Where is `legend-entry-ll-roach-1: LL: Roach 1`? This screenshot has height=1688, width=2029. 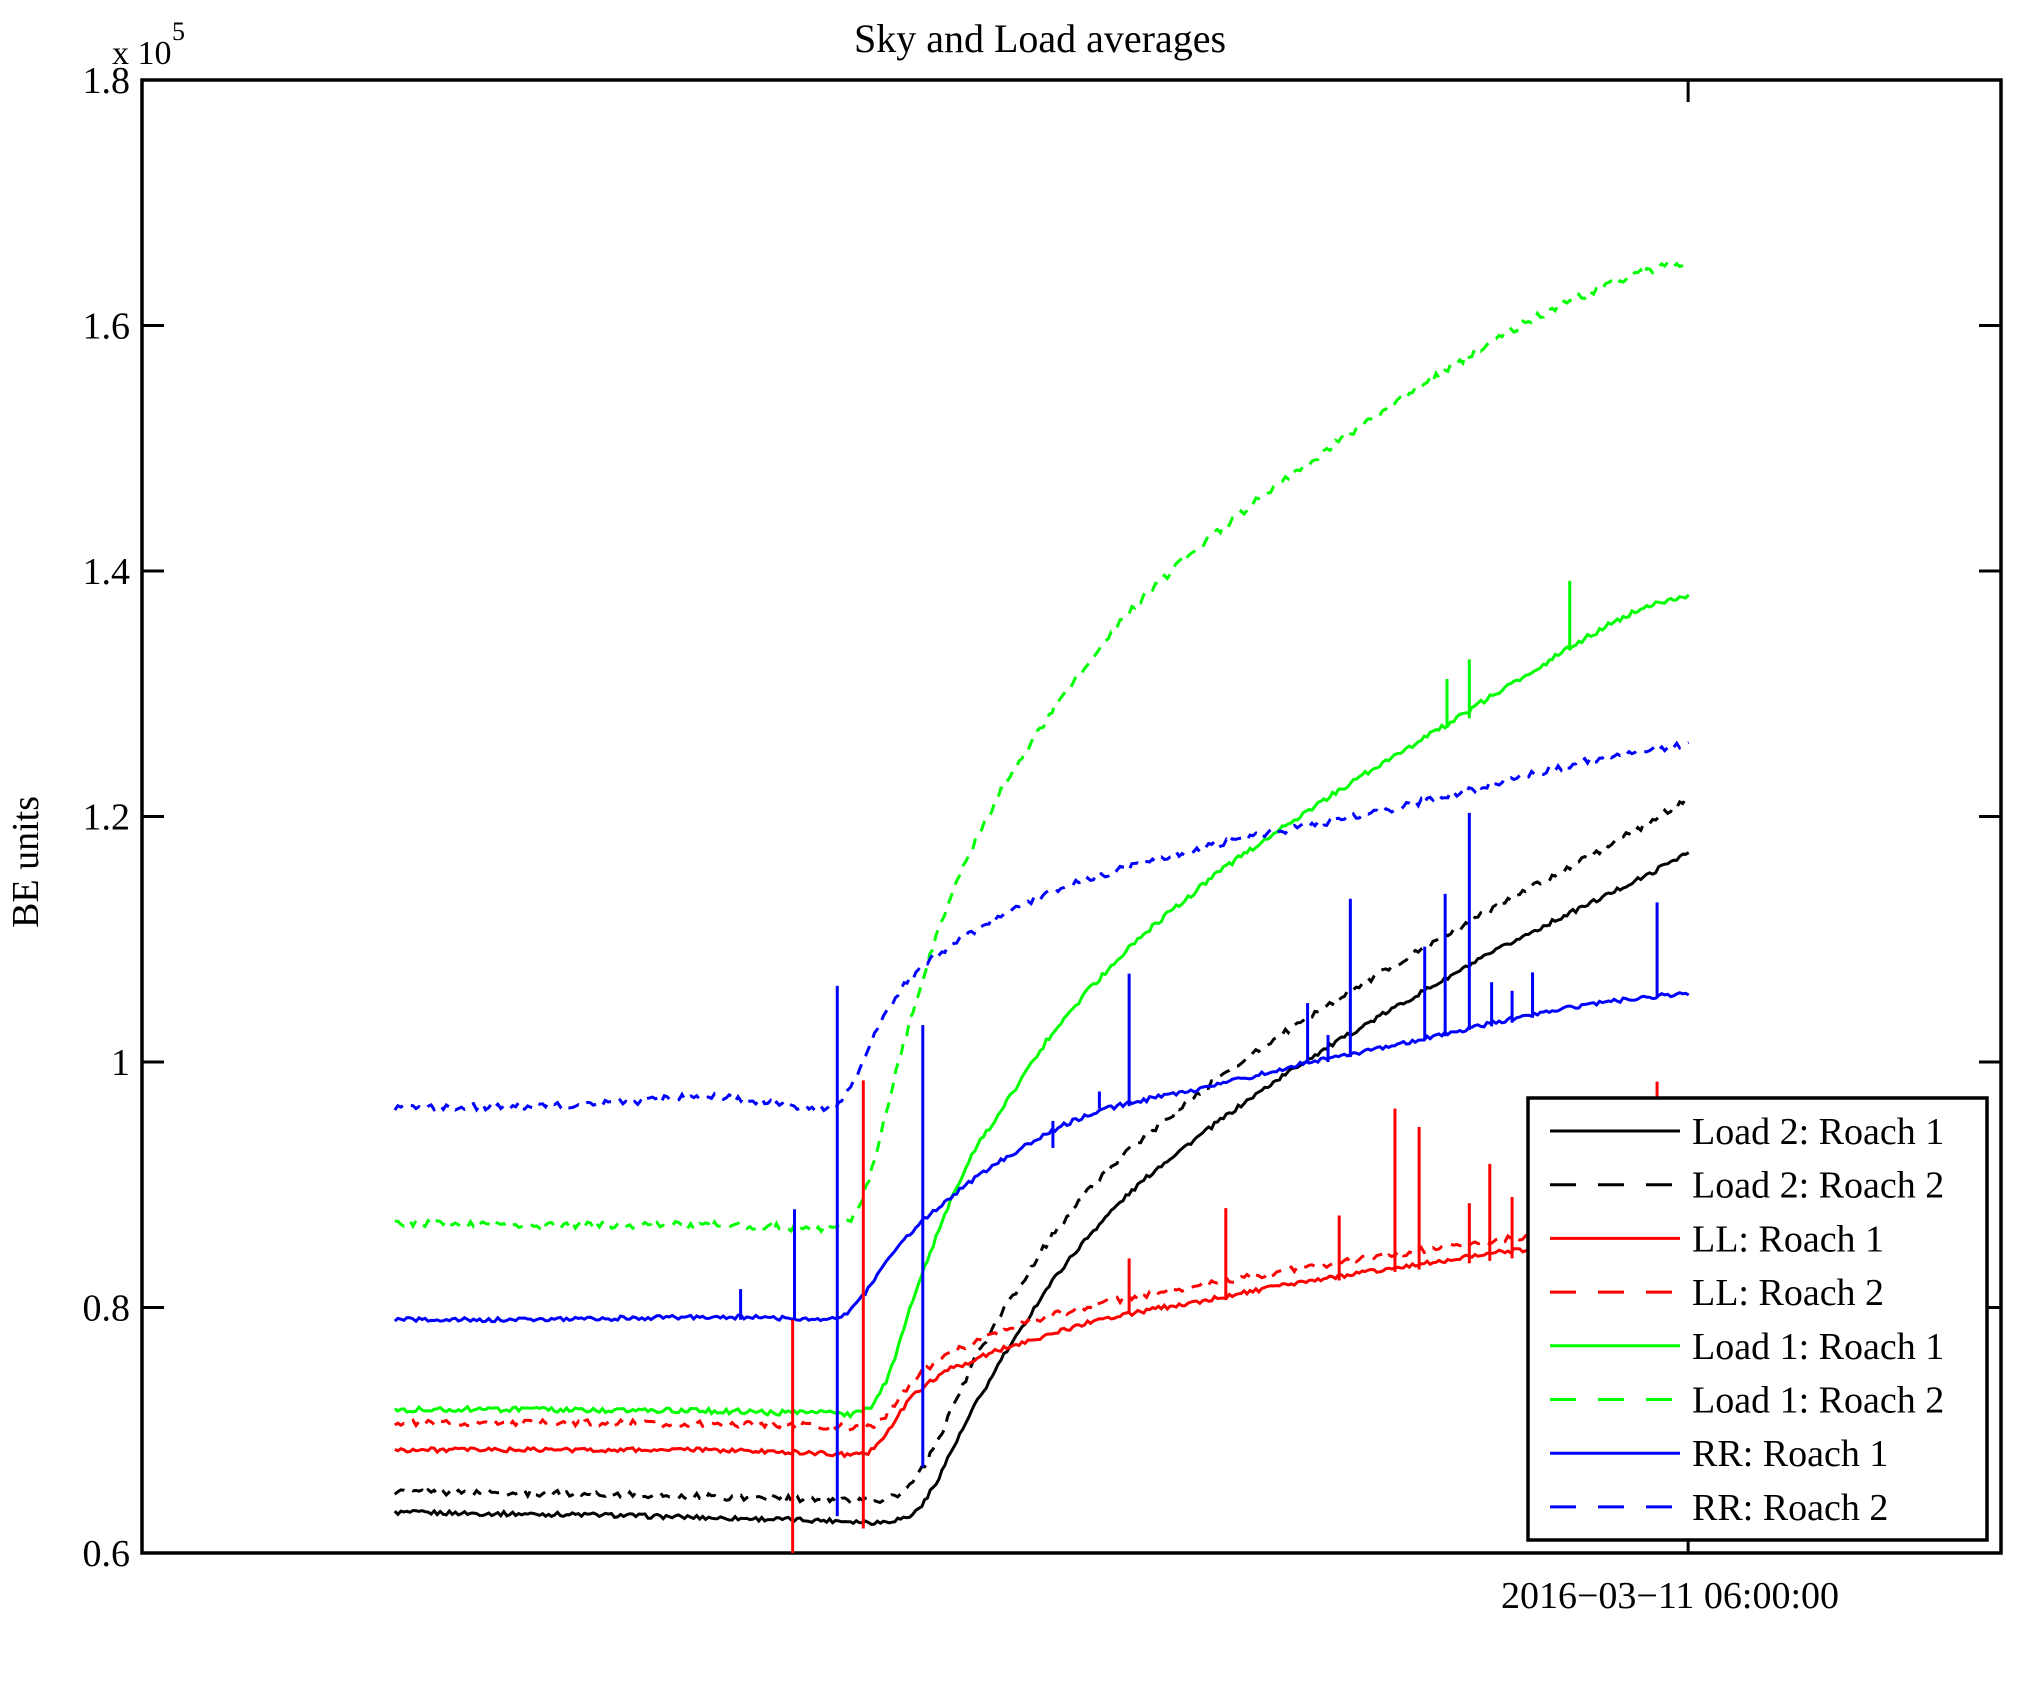 legend-entry-ll-roach-1: LL: Roach 1 is located at coordinates (1717, 1239).